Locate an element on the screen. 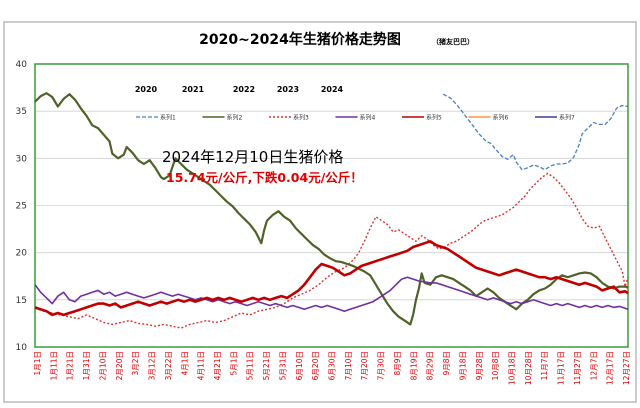 The height and width of the screenshot is (408, 640). legend: 系列1 系列2 系列3 系列4 系列5 系列6 系列7 is located at coordinates (355, 118).